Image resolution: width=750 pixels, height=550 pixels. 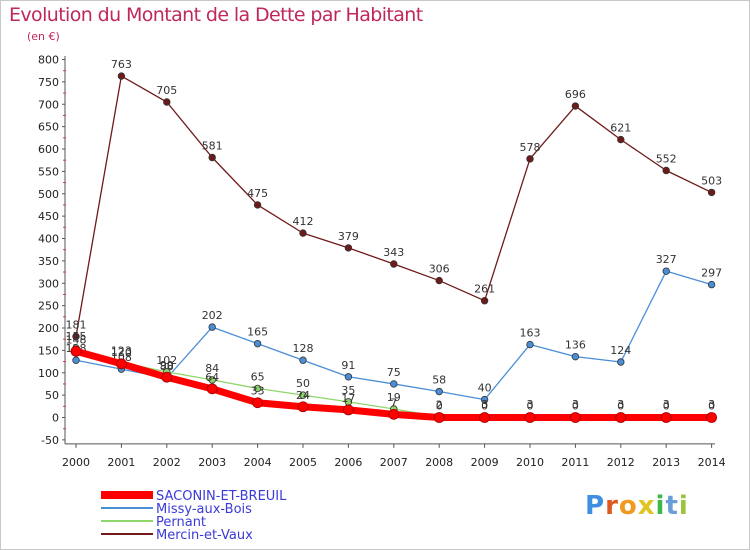 What do you see at coordinates (303, 348) in the screenshot?
I see `data-label: 128` at bounding box center [303, 348].